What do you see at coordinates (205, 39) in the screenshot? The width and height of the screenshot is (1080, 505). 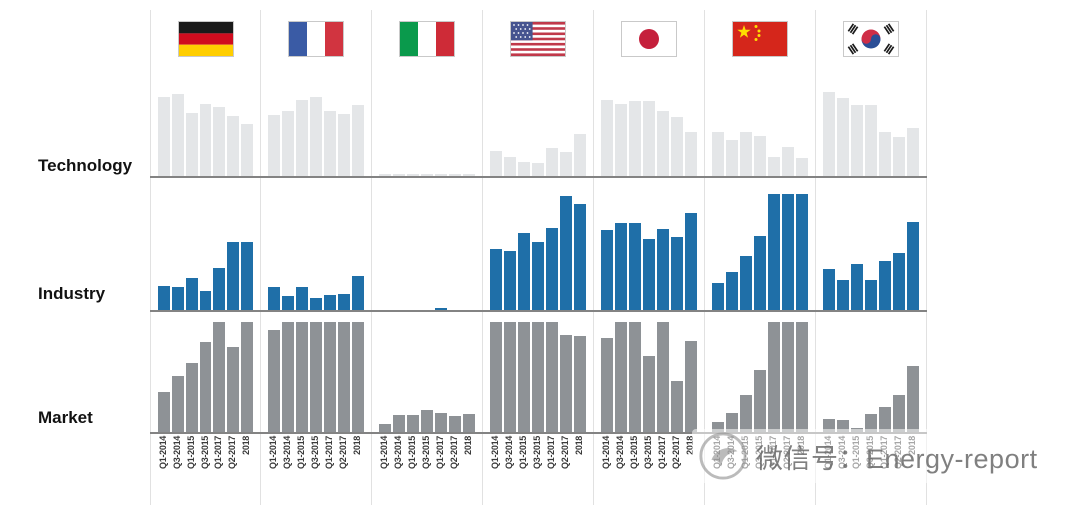 I see `flag-germany-icon` at bounding box center [205, 39].